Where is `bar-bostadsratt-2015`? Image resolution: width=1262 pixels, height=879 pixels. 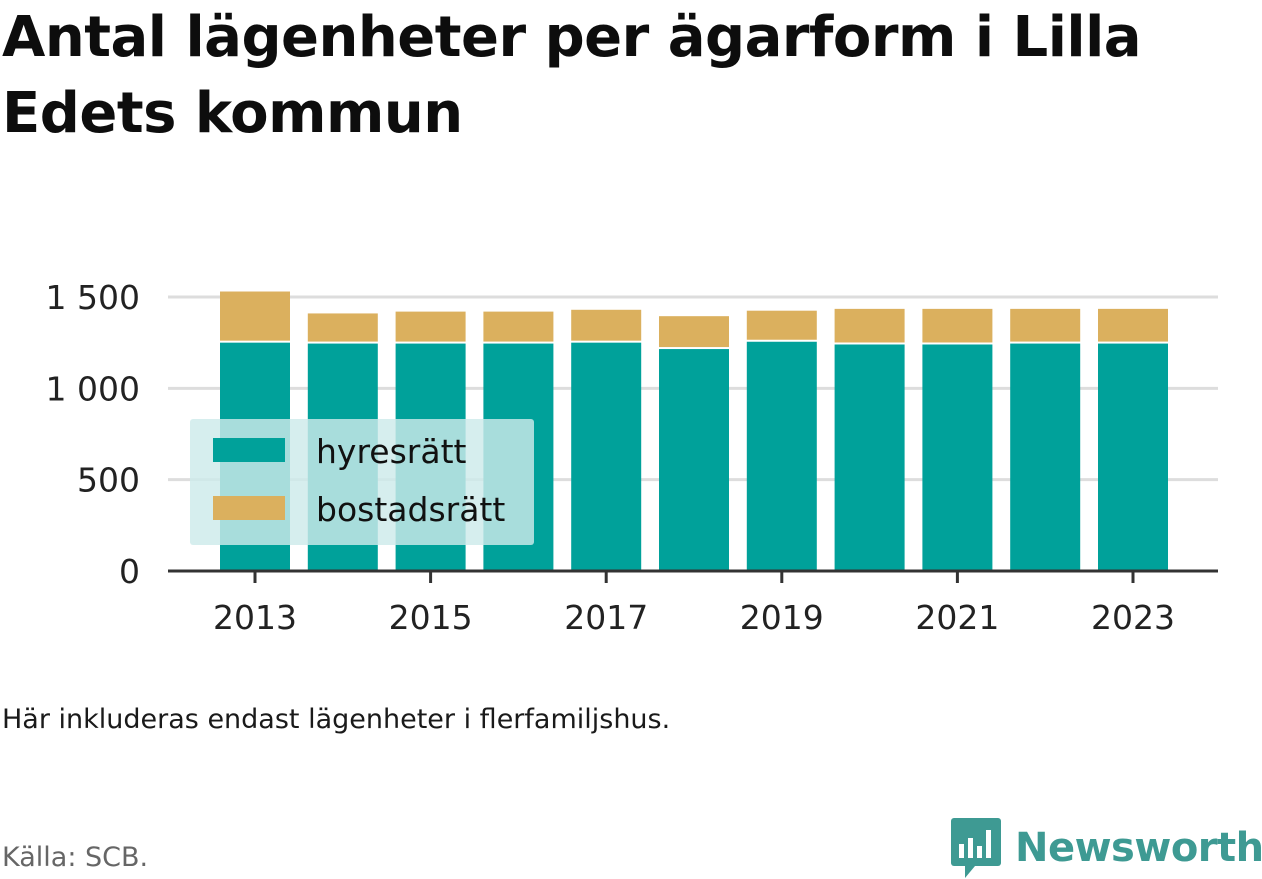
bar-bostadsratt-2015 is located at coordinates (430, 326).